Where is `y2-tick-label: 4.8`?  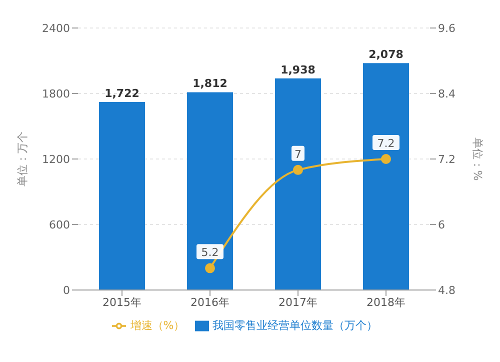
y2-tick-label: 4.8 is located at coordinates (447, 290).